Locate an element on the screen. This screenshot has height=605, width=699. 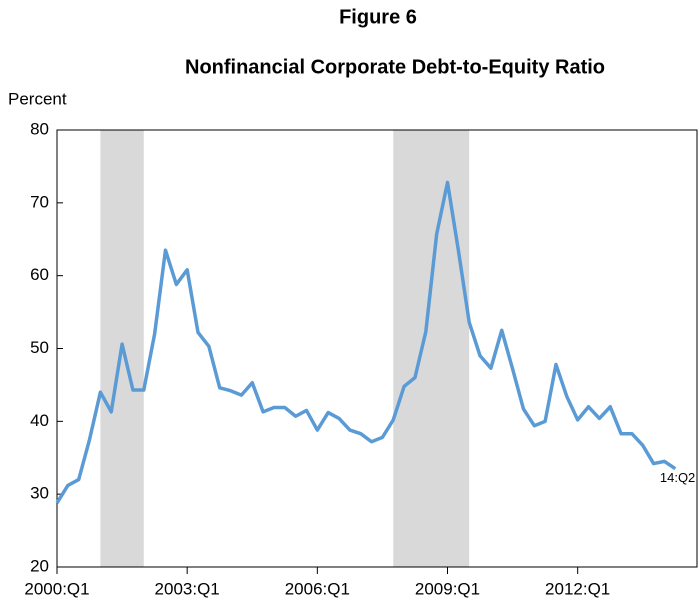
y-axis-label: Percent is located at coordinates (37, 98).